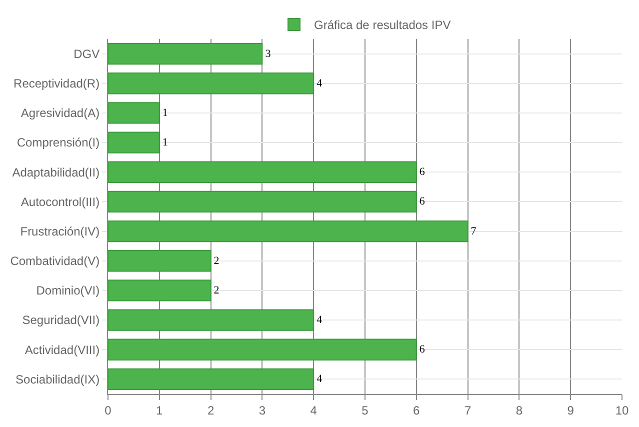 The height and width of the screenshot is (427, 639). I want to click on y-tick-label: DGV, so click(87, 53).